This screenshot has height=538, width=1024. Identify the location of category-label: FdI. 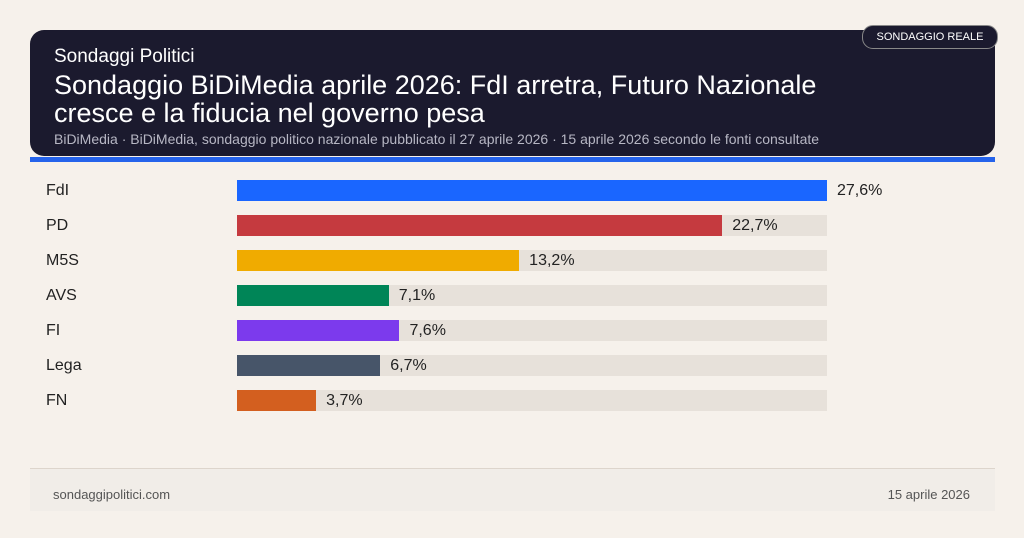
(58, 190).